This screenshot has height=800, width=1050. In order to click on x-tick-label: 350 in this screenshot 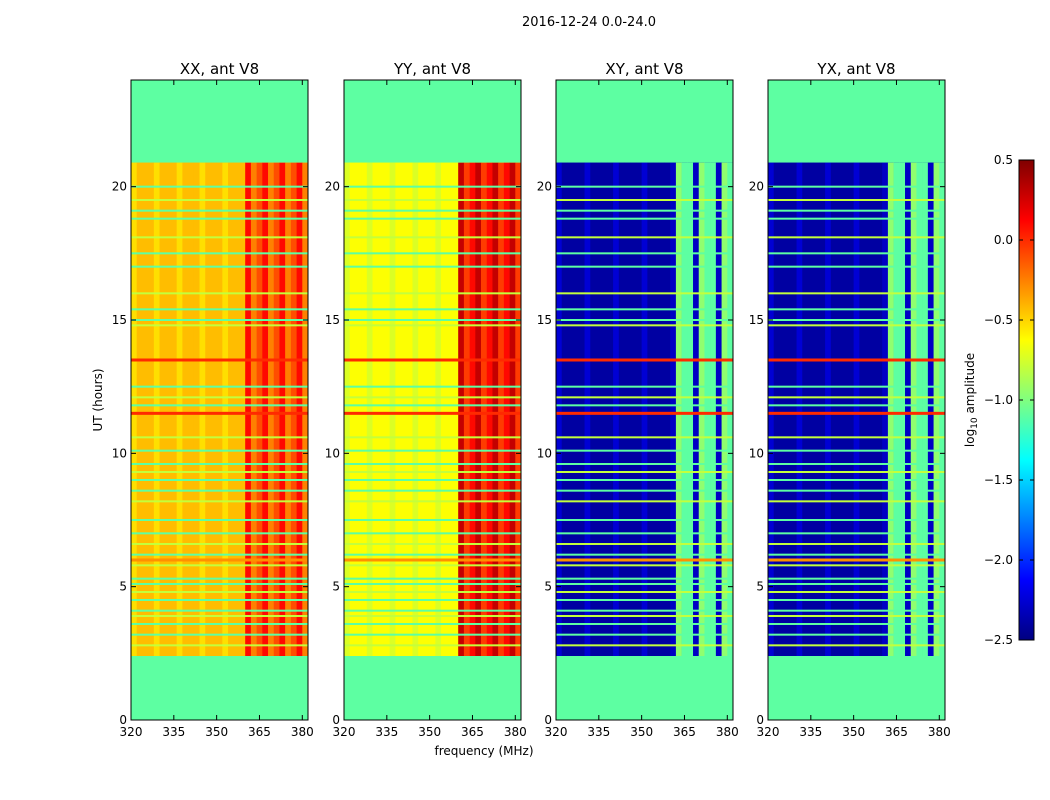, I will do `click(641, 732)`.